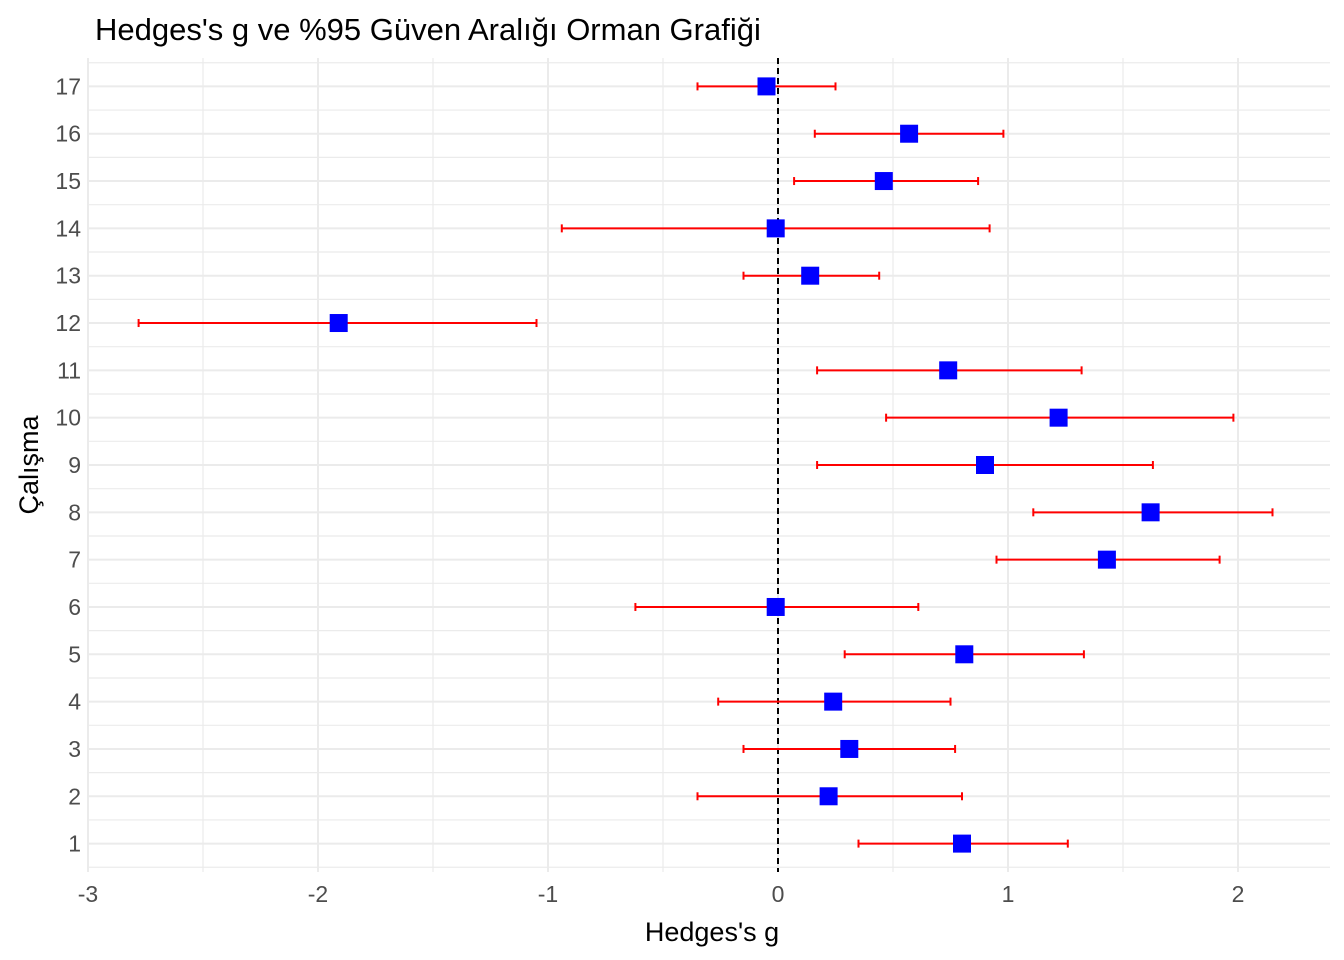  Describe the element at coordinates (68, 323) in the screenshot. I see `y-tick-label: 12` at that location.